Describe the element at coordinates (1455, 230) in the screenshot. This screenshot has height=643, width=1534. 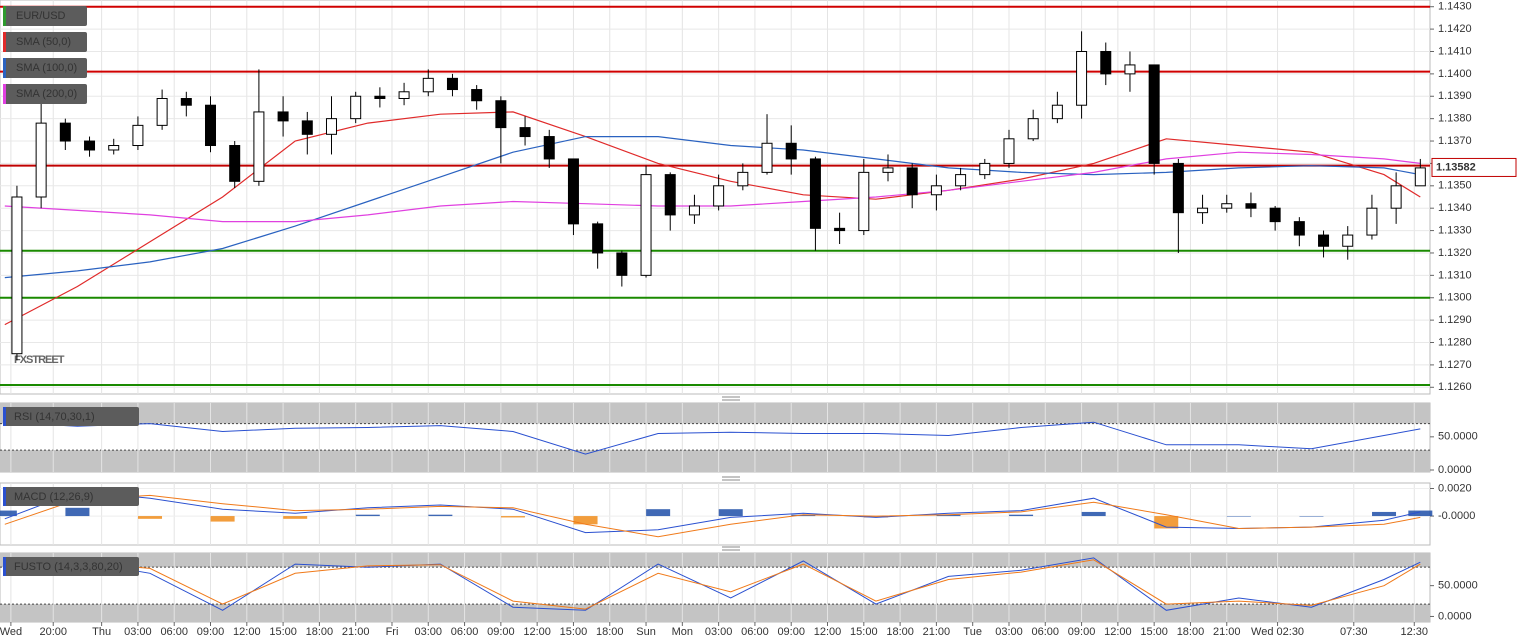
I see `y-tick-label: 1.1330` at that location.